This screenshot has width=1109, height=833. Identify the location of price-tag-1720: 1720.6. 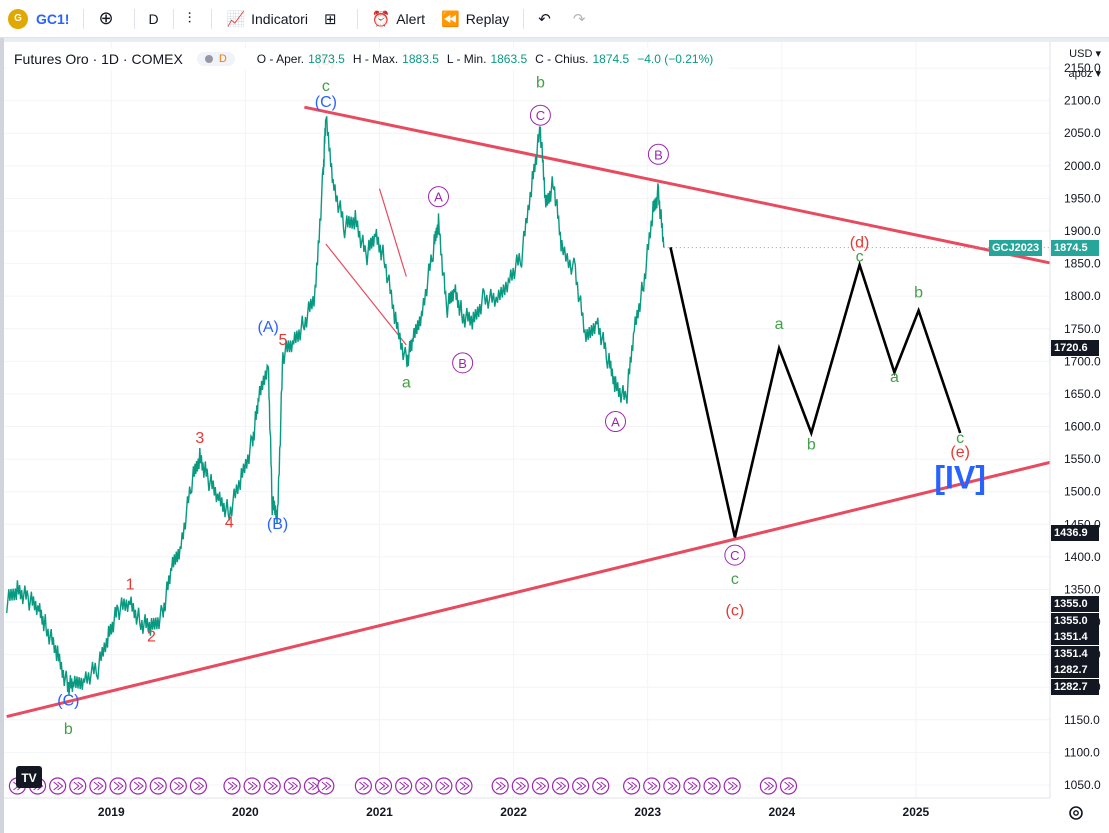
(1075, 347).